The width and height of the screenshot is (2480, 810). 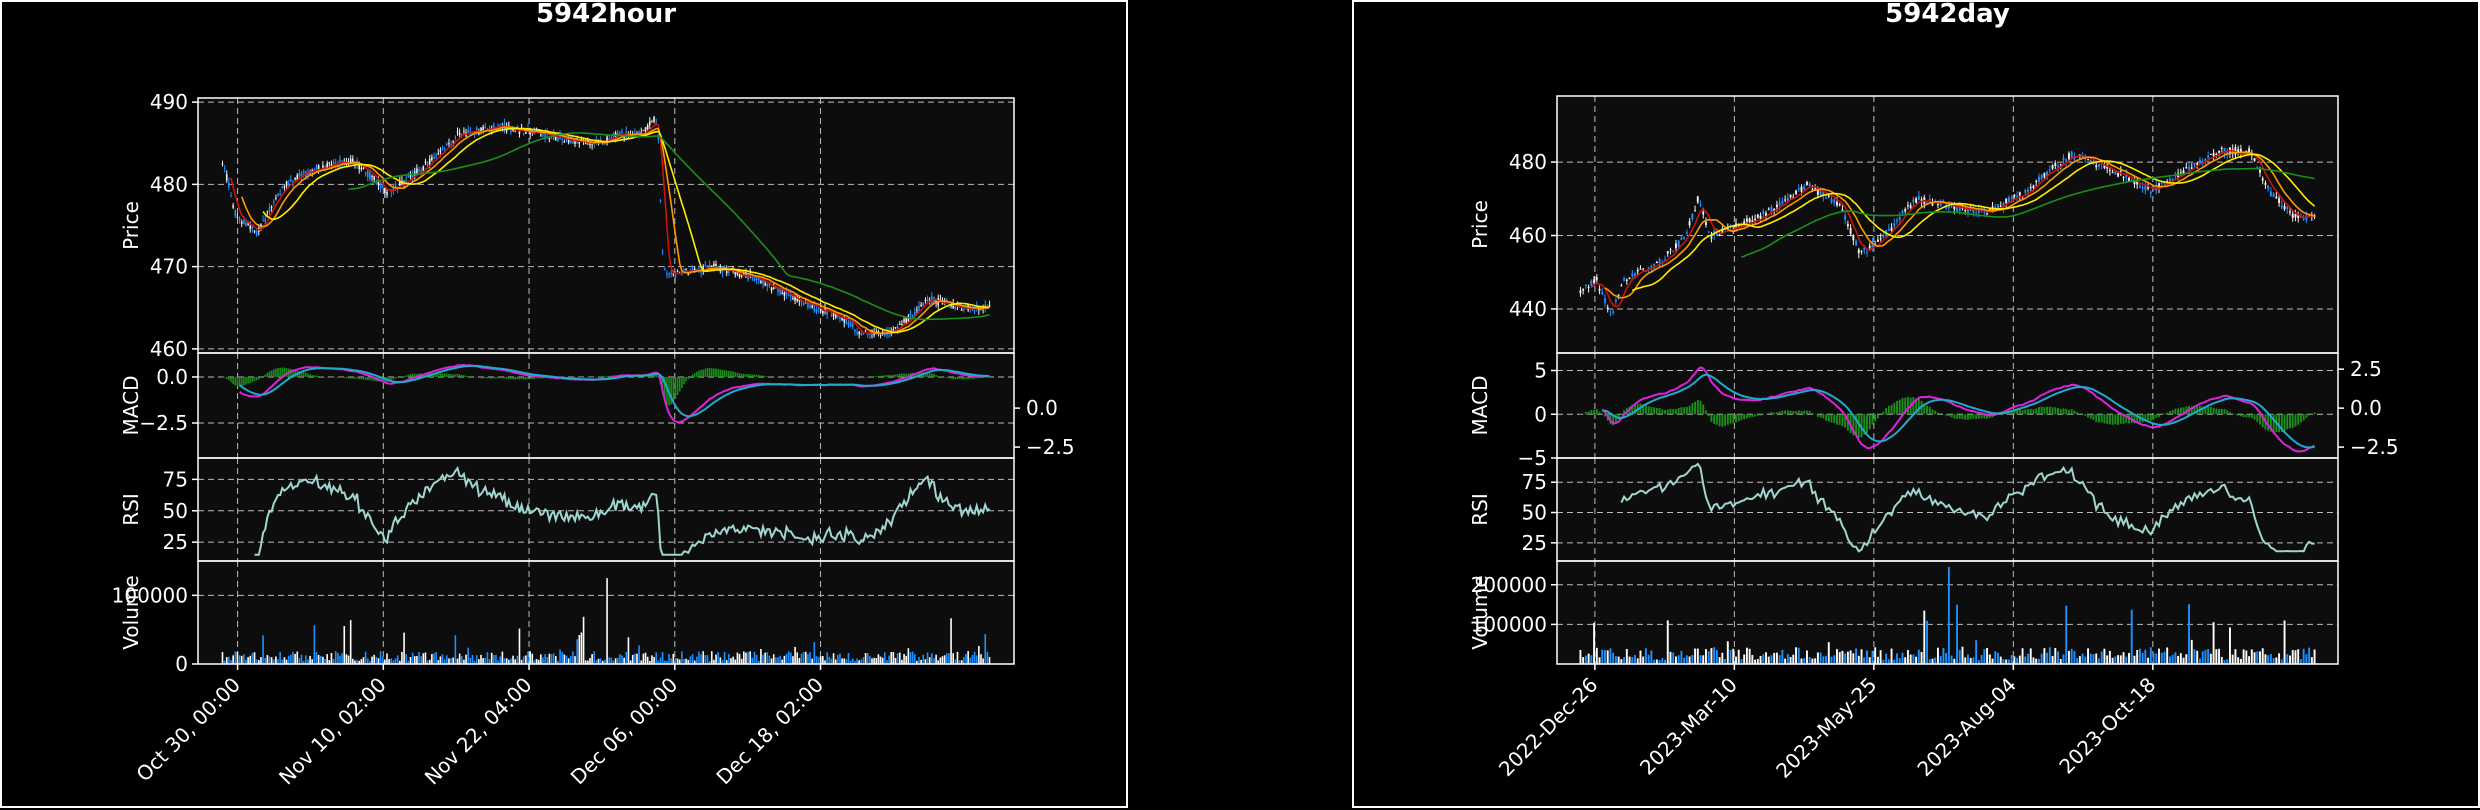 What do you see at coordinates (606, 225) in the screenshot?
I see `price-plot-area` at bounding box center [606, 225].